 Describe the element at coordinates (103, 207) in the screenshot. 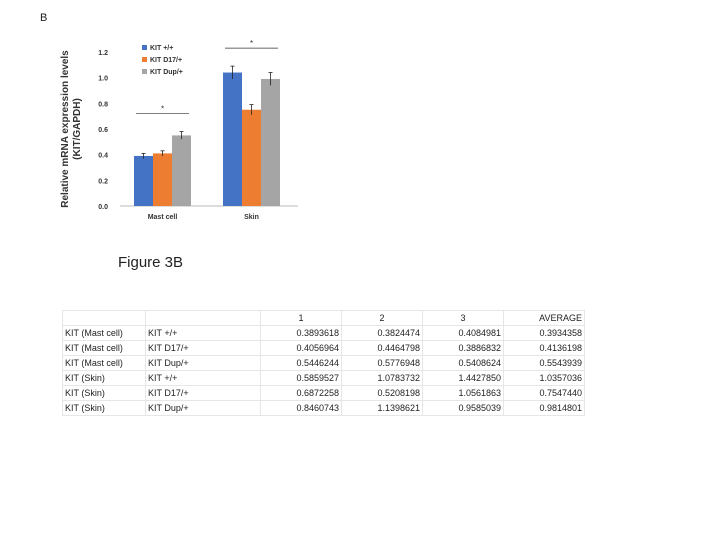

I see `y-tick-label: 0.0` at that location.